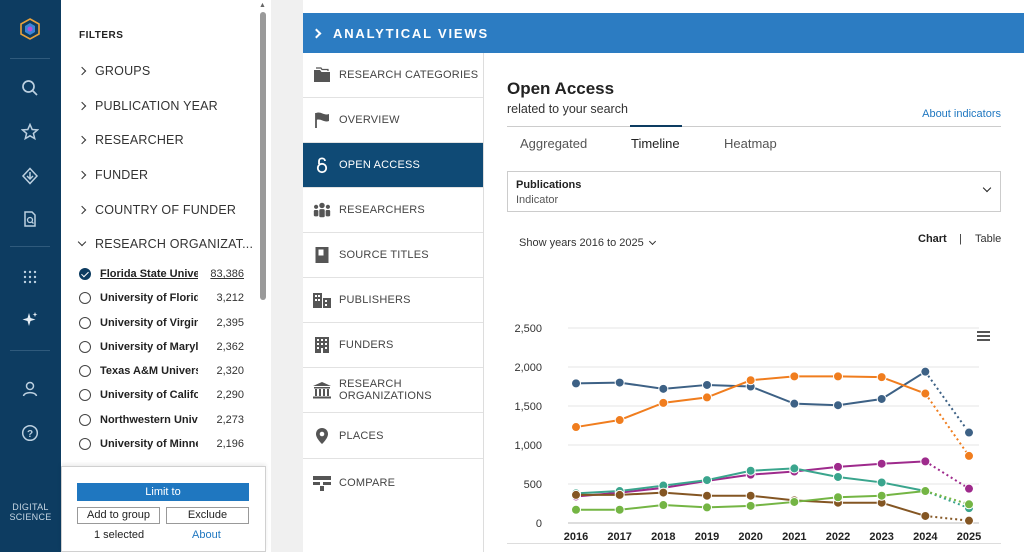 Image resolution: width=1024 pixels, height=552 pixels. What do you see at coordinates (554, 143) in the screenshot?
I see `tab-aggregated: Aggregated` at bounding box center [554, 143].